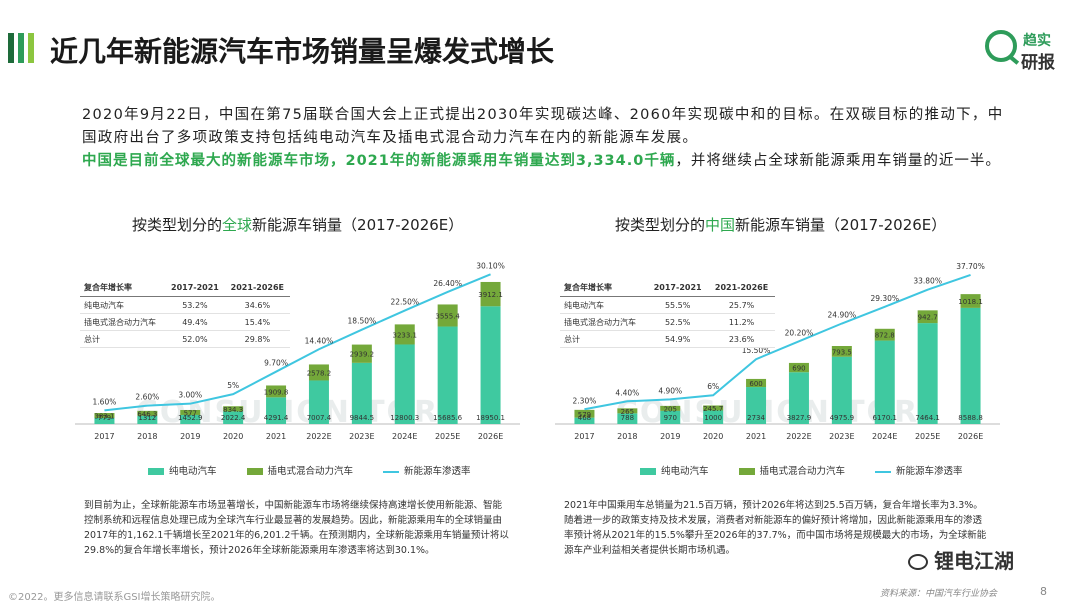  Describe the element at coordinates (233, 436) in the screenshot. I see `x-tick-label: 2020` at that location.